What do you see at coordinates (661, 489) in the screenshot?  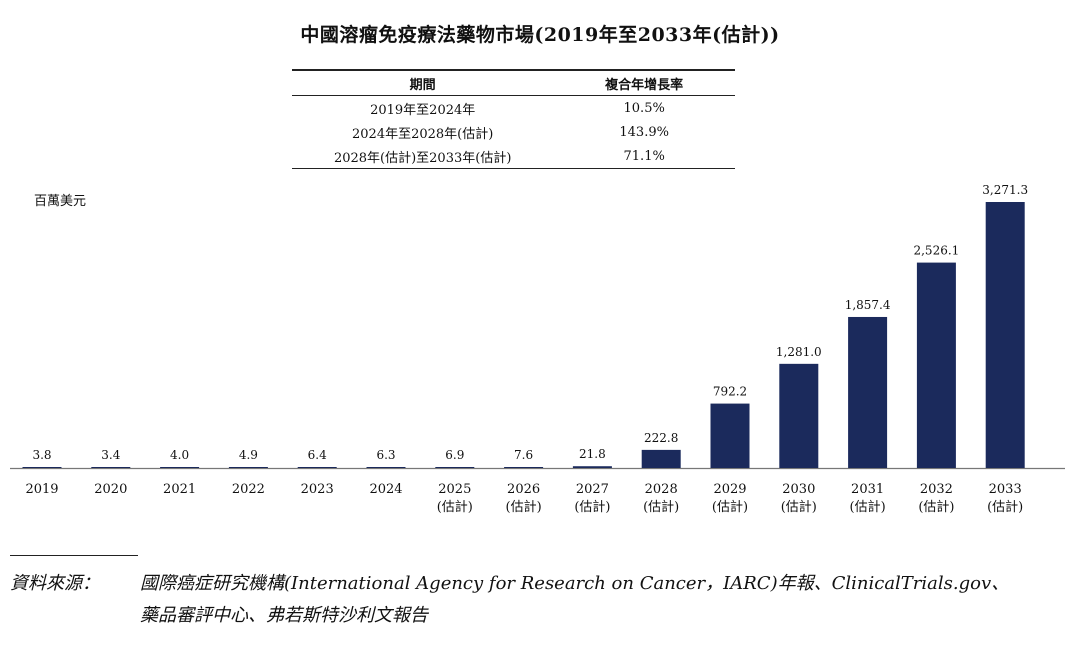 I see `x-tick-label: 2028` at bounding box center [661, 489].